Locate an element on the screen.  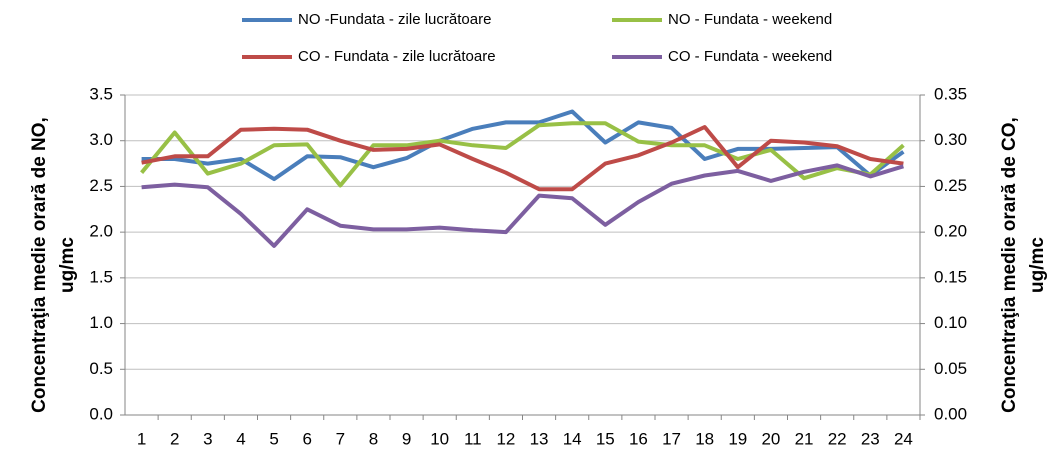
x-tick-label: 15 is located at coordinates (605, 438).